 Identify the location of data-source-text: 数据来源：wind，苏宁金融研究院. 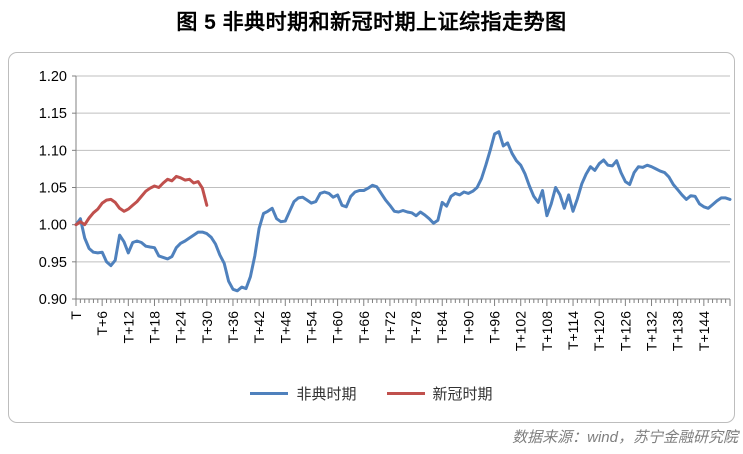
(625, 437).